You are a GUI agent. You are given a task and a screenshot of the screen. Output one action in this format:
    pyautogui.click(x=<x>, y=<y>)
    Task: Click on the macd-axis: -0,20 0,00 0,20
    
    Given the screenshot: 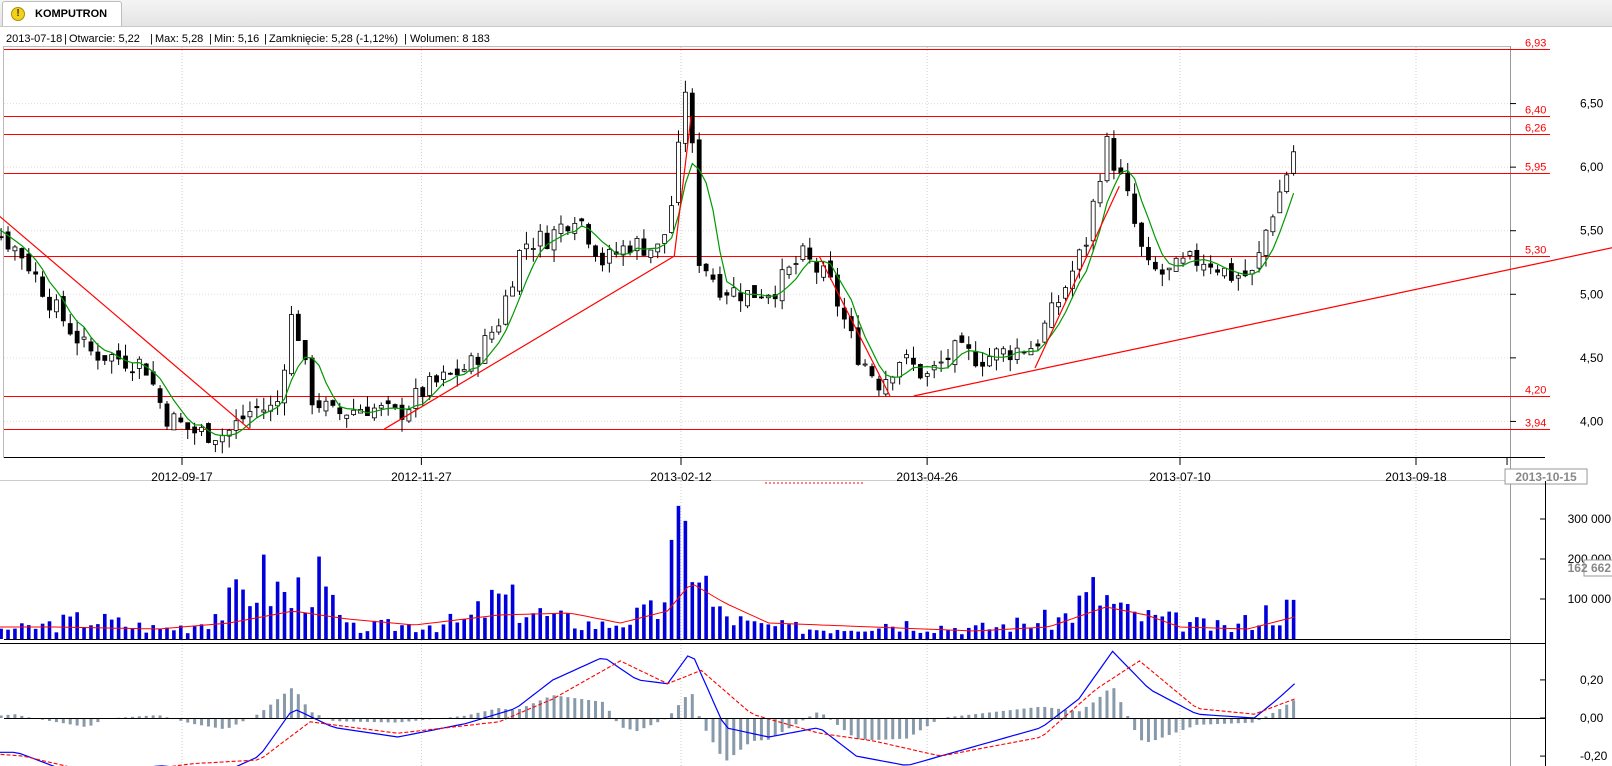 What is the action you would take?
    pyautogui.click(x=806, y=718)
    